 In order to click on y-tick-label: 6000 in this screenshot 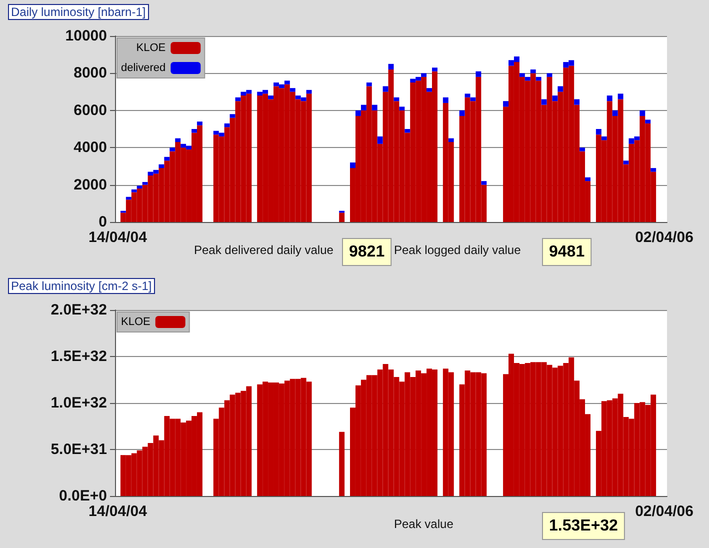, I will do `click(90, 110)`.